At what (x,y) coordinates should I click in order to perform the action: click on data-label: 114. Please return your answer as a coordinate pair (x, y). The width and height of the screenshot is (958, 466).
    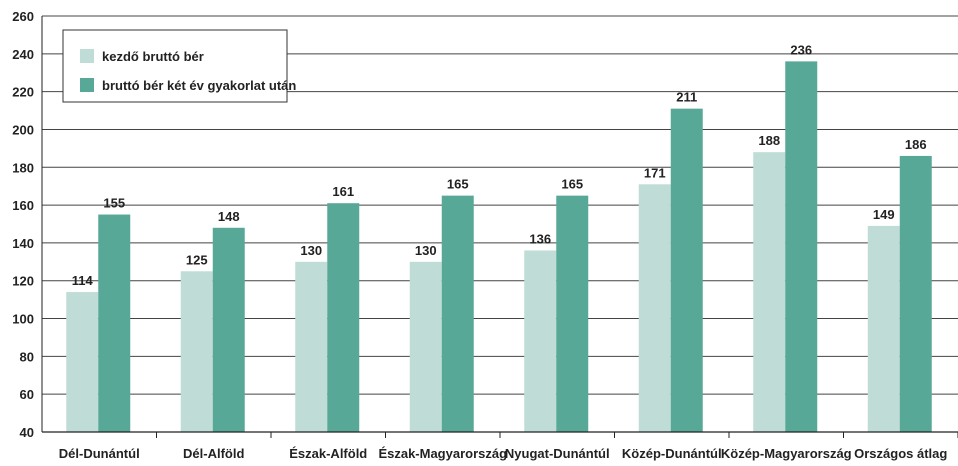
    Looking at the image, I should click on (83, 280).